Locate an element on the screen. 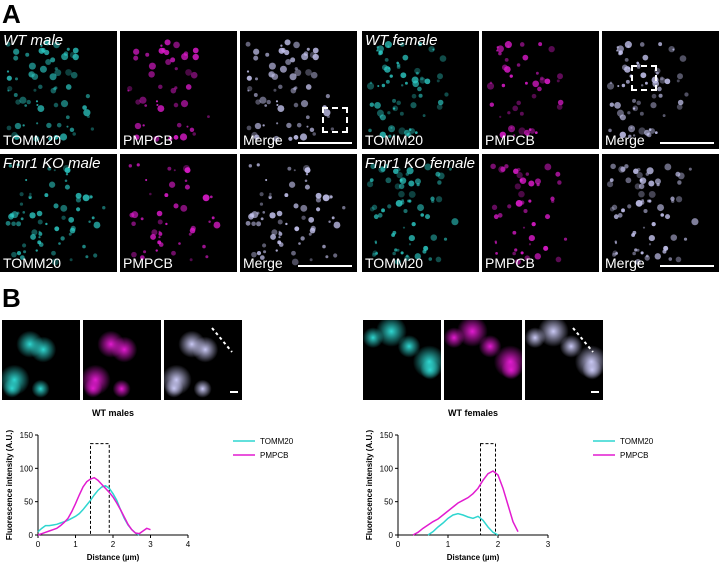  wt-male-tomm20-image: WT male TOMM20 is located at coordinates (58, 90).